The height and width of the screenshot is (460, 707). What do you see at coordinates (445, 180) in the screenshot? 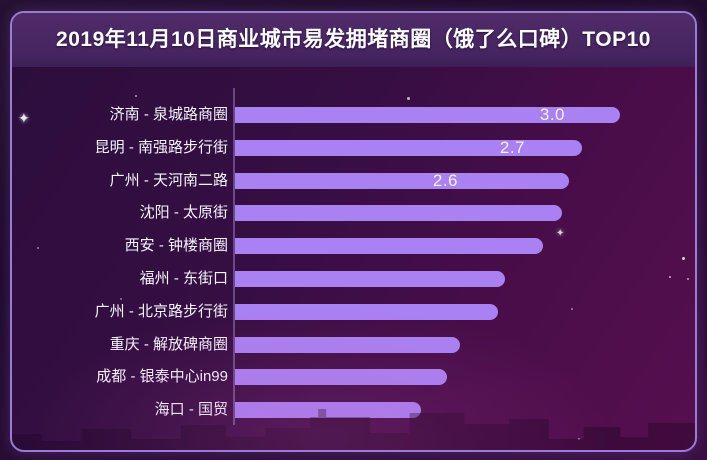
I see `value-label: 2.6` at bounding box center [445, 180].